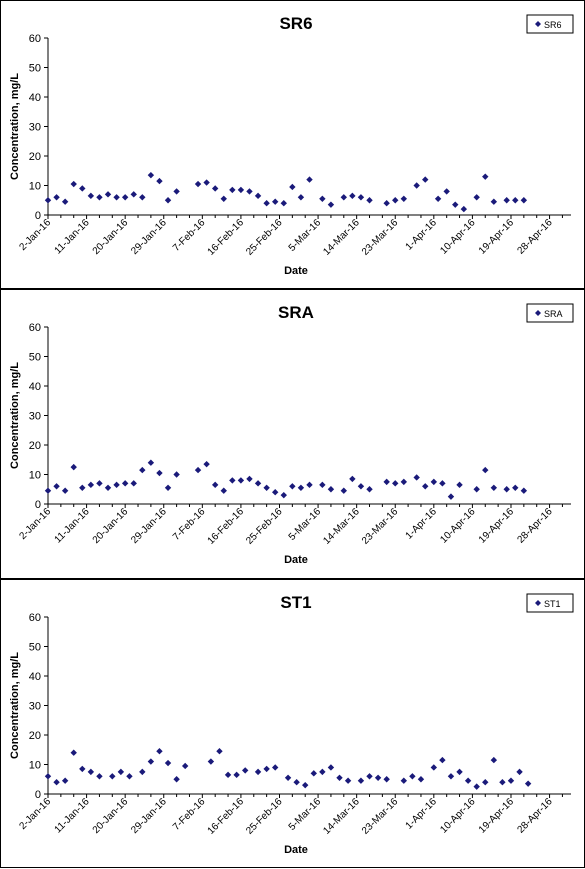 The height and width of the screenshot is (869, 585). What do you see at coordinates (295, 23) in the screenshot?
I see `chart-title: SR6` at bounding box center [295, 23].